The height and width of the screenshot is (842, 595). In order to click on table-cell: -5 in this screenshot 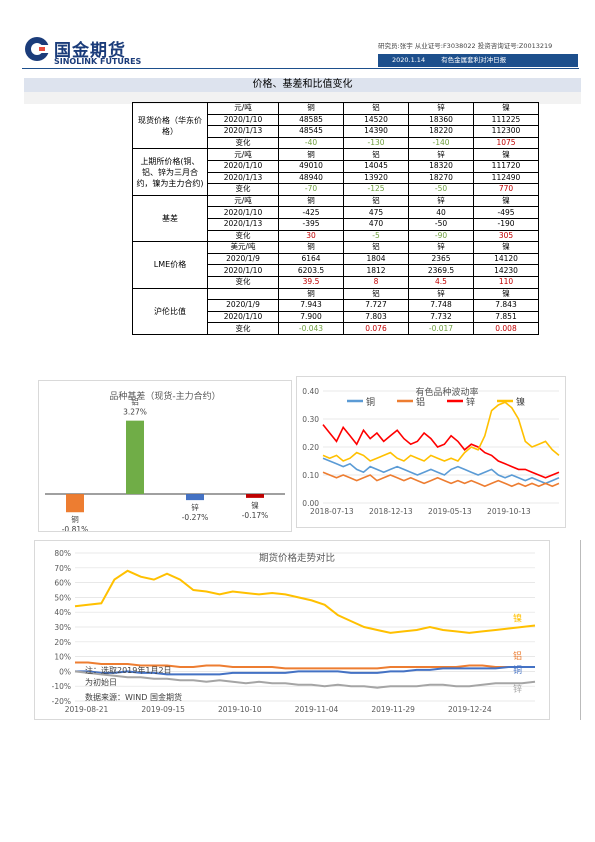, I will do `click(376, 236)`.